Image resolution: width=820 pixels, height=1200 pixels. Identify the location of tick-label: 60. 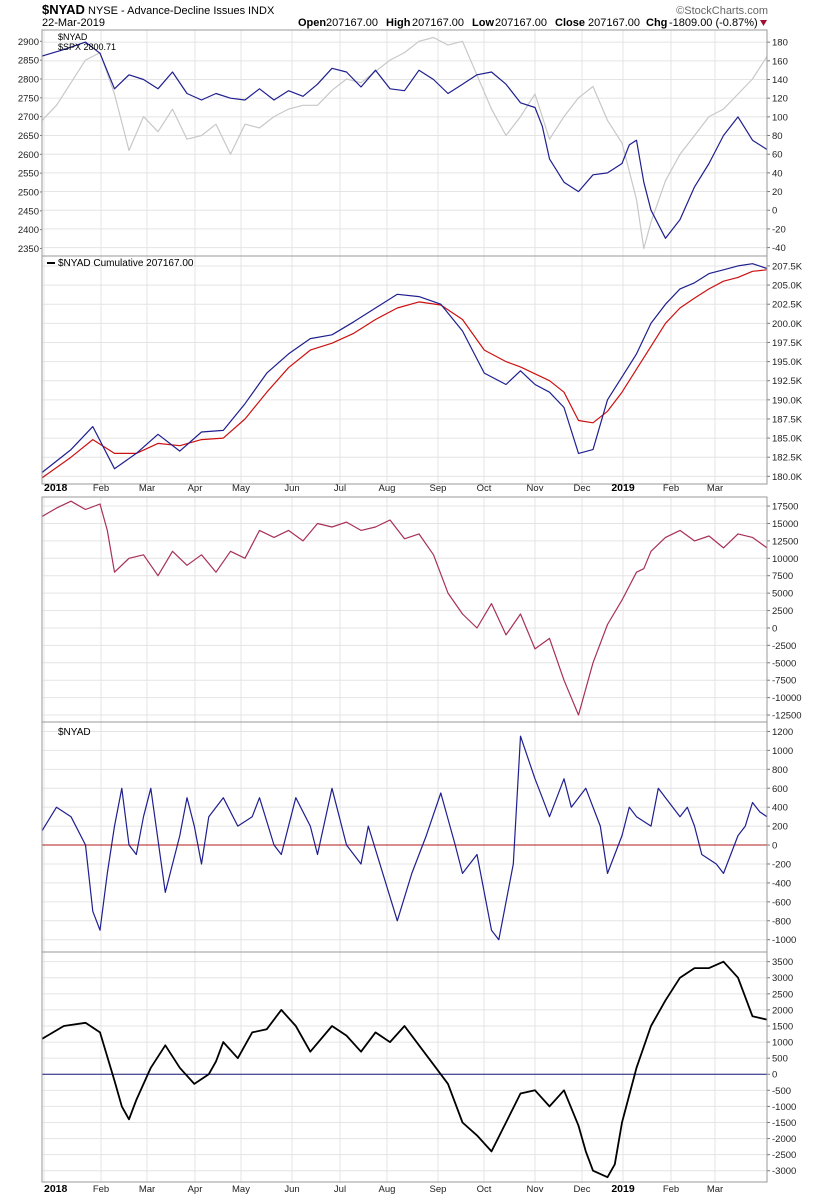
(777, 155).